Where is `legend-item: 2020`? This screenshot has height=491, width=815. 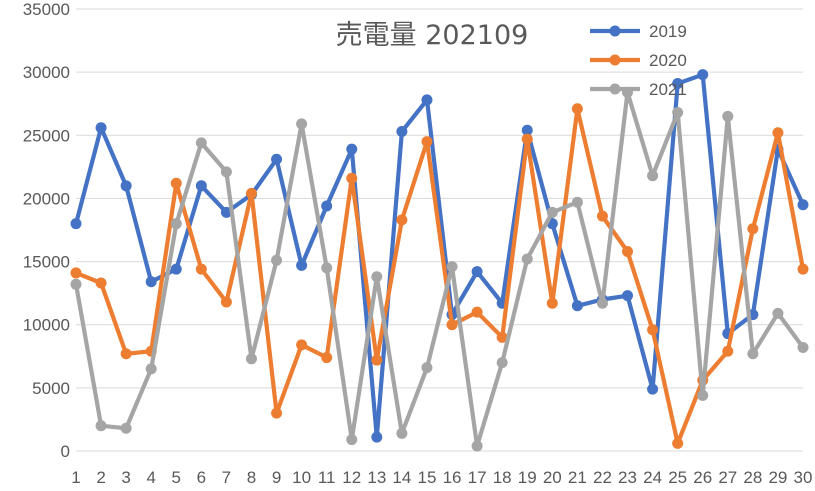 legend-item: 2020 is located at coordinates (638, 60).